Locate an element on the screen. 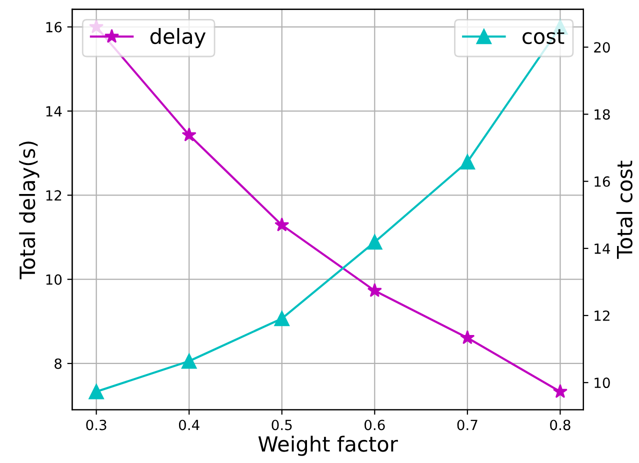 The width and height of the screenshot is (639, 463). y2-tick-label: 18 is located at coordinates (602, 114).